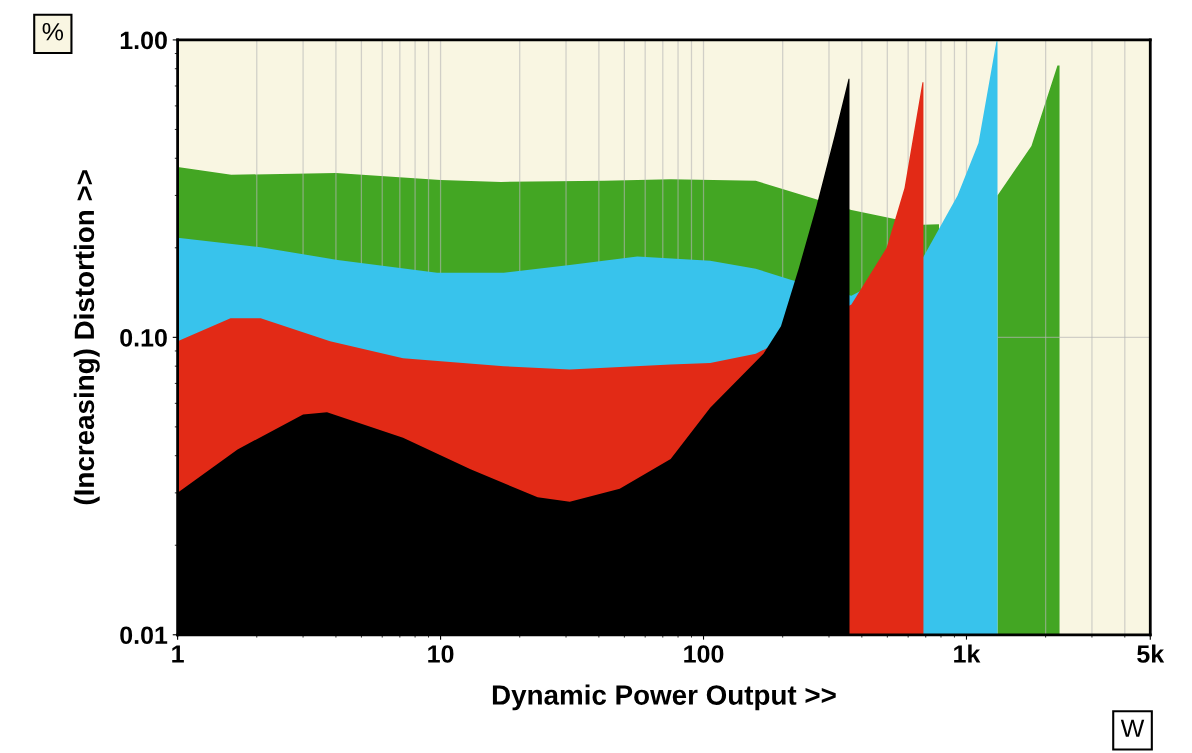 The height and width of the screenshot is (753, 1192). What do you see at coordinates (1151, 653) in the screenshot?
I see `x-tick-label: 5k` at bounding box center [1151, 653].